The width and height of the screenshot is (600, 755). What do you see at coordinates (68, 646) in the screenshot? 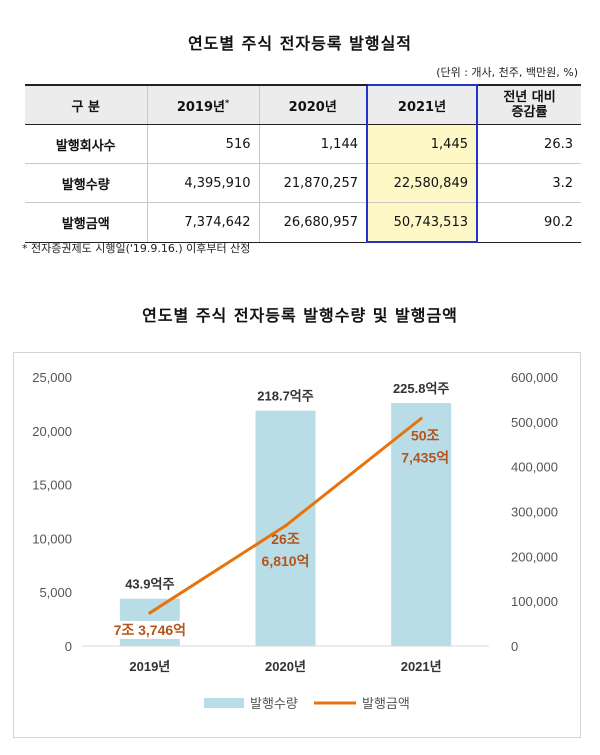
I see `left-axis-tick-label: 0` at bounding box center [68, 646].